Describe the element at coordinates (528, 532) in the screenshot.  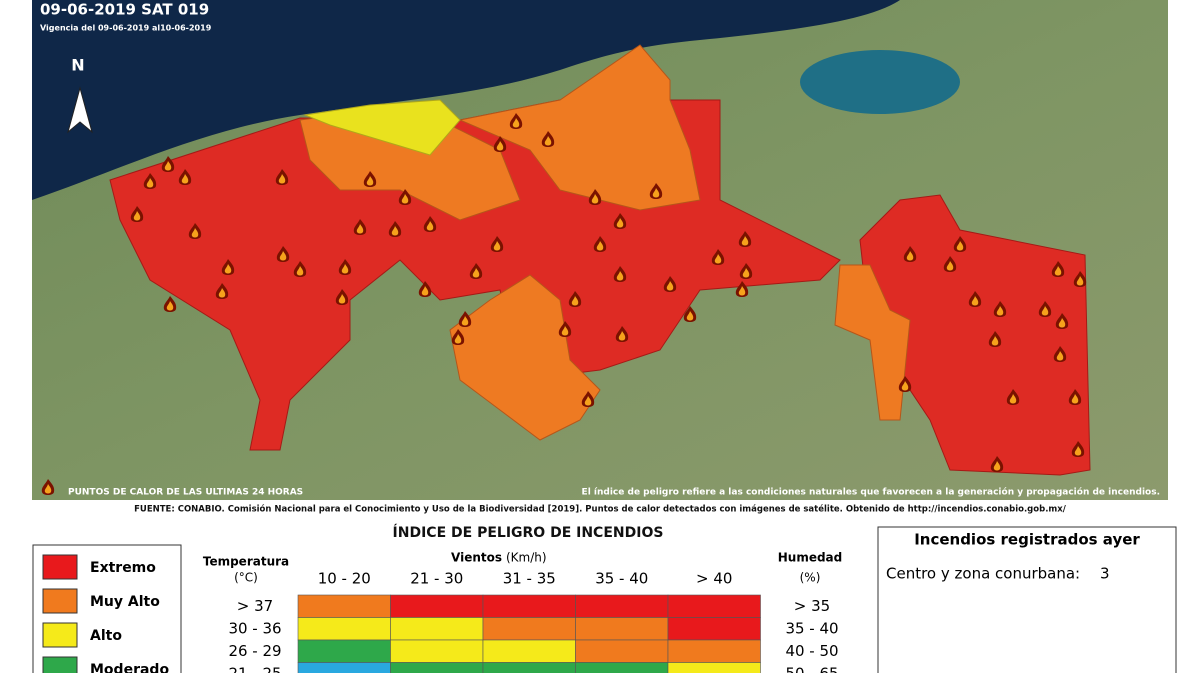
I see `index-title: ÍNDICE DE PELIGRO DE INCENDIOS` at that location.